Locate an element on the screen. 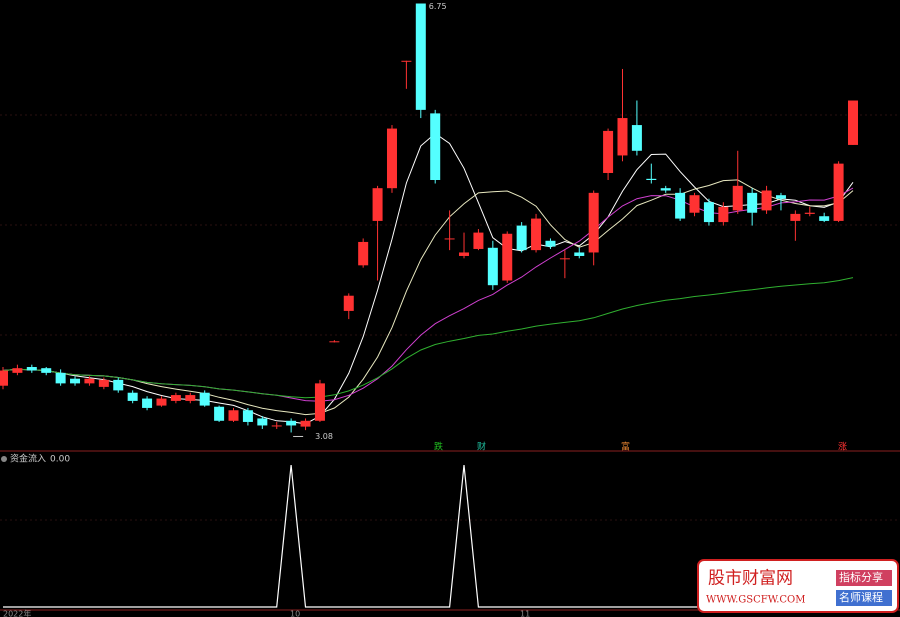 The width and height of the screenshot is (900, 617). watermark-url: WWW.GSCFW.COM is located at coordinates (756, 600).